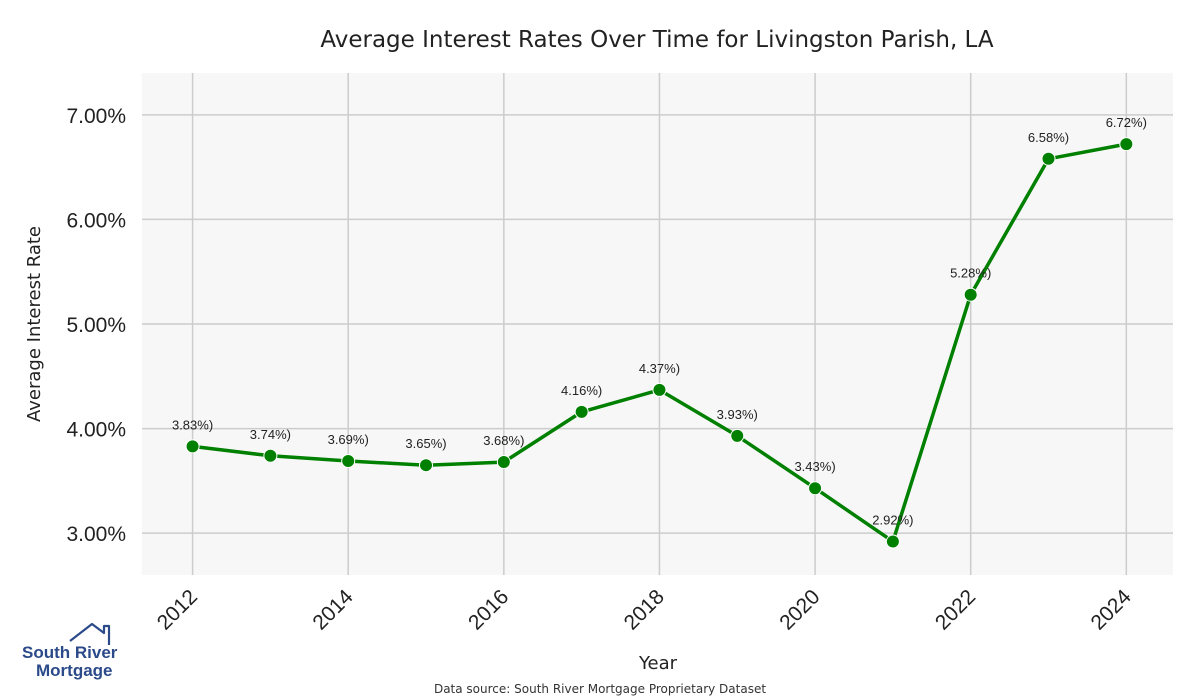 This screenshot has width=1200, height=700. What do you see at coordinates (96, 116) in the screenshot?
I see `y-tick-label: 7.00%` at bounding box center [96, 116].